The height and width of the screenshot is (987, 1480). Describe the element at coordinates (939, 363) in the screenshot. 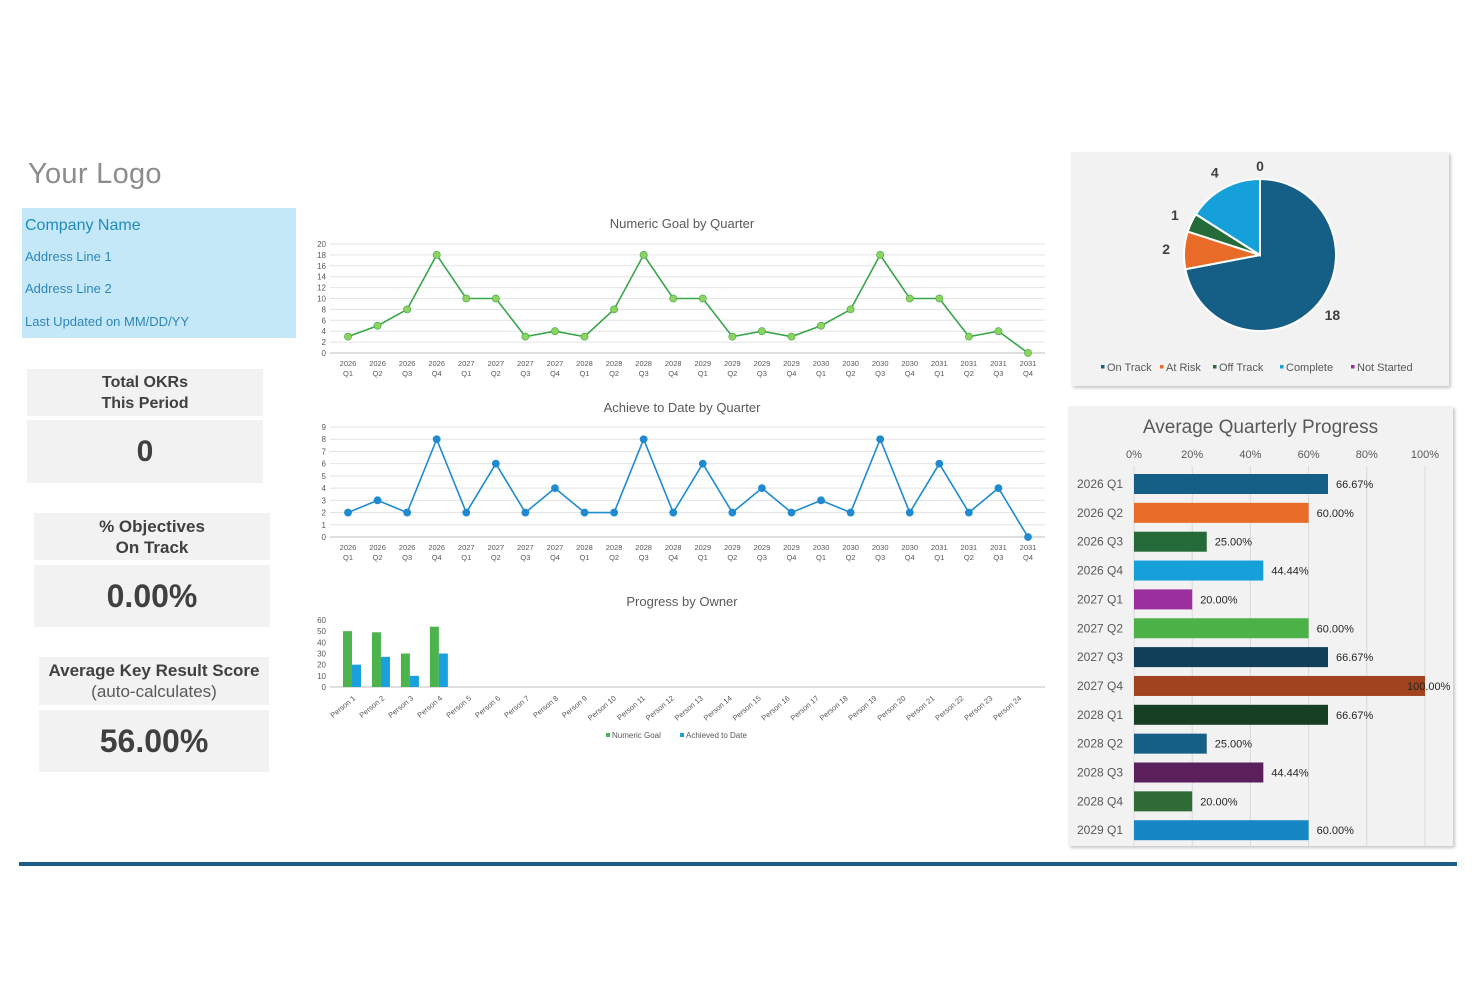

I see `goal-x-tick-year: 2031` at that location.